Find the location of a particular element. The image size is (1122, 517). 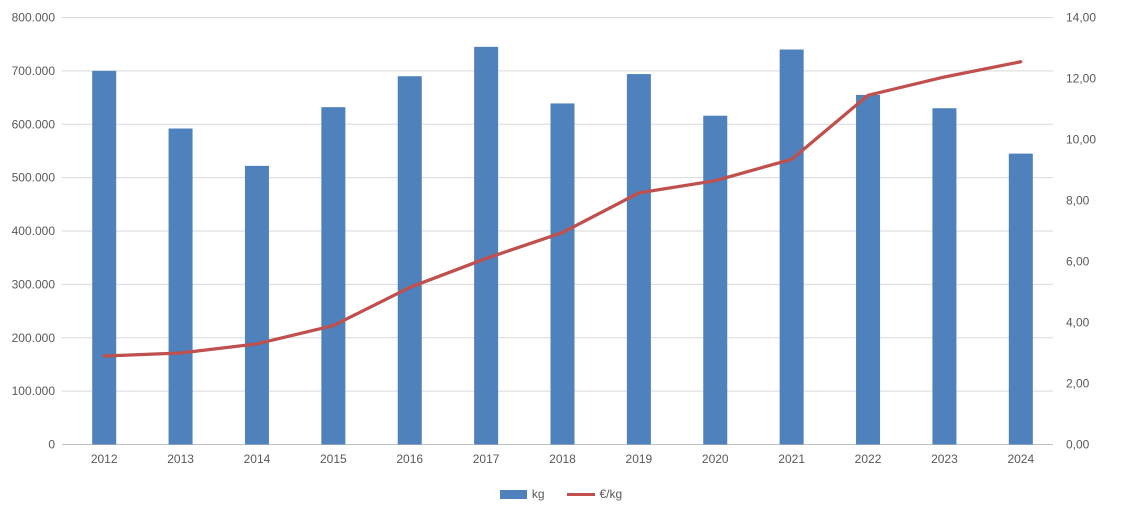

bar-2022 is located at coordinates (868, 269).